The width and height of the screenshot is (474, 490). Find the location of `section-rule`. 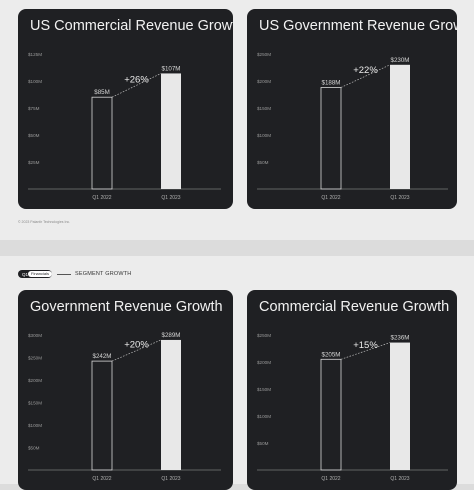

section-rule is located at coordinates (64, 274).